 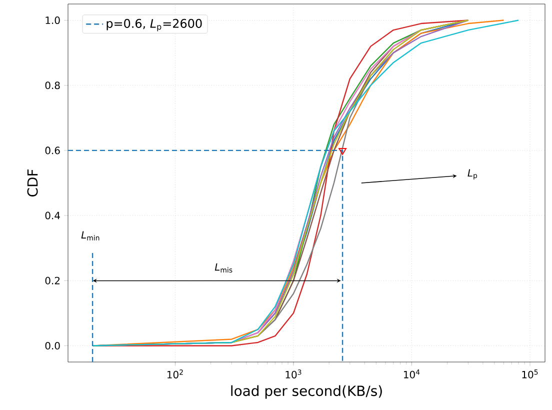 What do you see at coordinates (52, 346) in the screenshot?
I see `y-tick-label: 0.0` at bounding box center [52, 346].